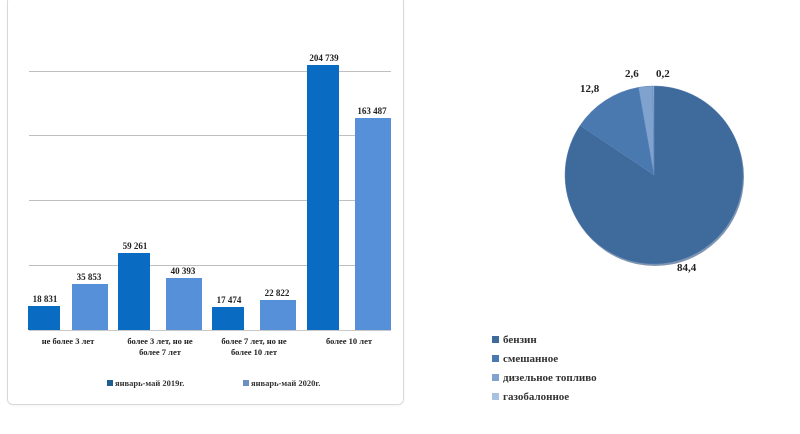  I want to click on legend-label: январь-май 2020г., so click(286, 383).